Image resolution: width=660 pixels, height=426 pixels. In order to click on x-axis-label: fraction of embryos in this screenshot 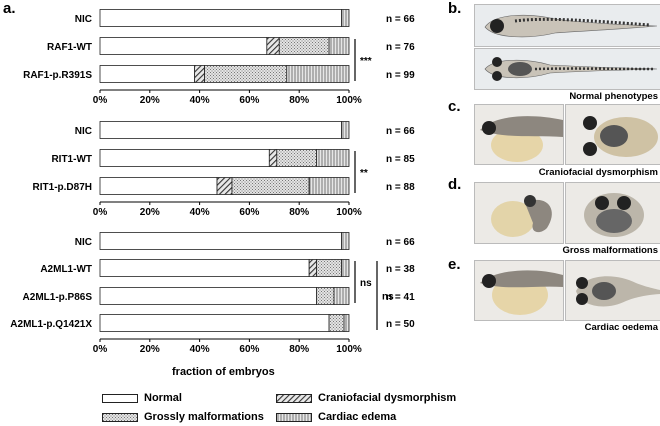, I will do `click(223, 372)`.